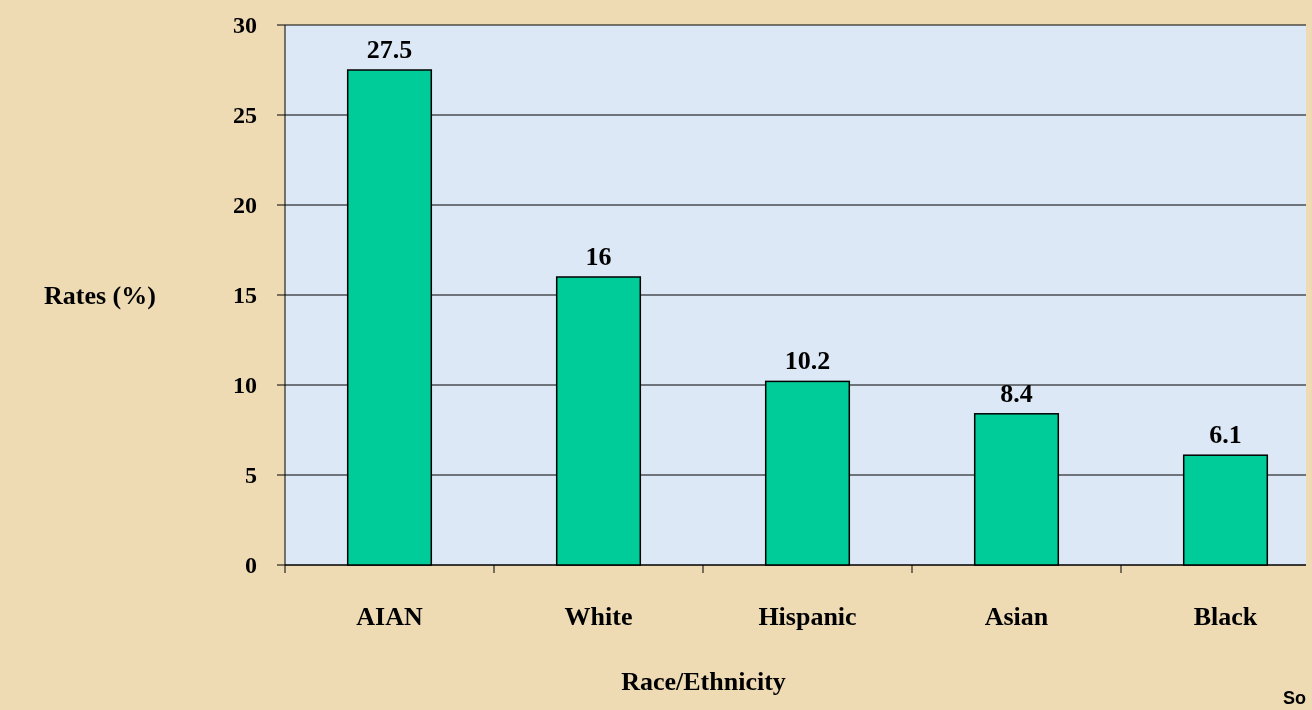 Image resolution: width=1312 pixels, height=710 pixels. I want to click on data-label: 8.4, so click(1016, 393).